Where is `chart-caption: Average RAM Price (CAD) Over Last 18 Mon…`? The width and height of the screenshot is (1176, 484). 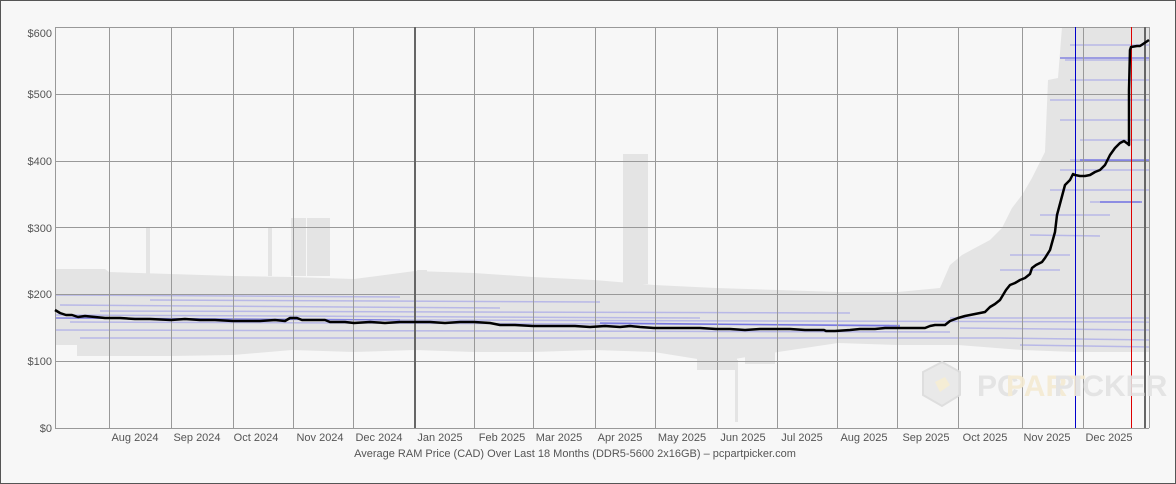 chart-caption: Average RAM Price (CAD) Over Last 18 Mon… is located at coordinates (575, 454).